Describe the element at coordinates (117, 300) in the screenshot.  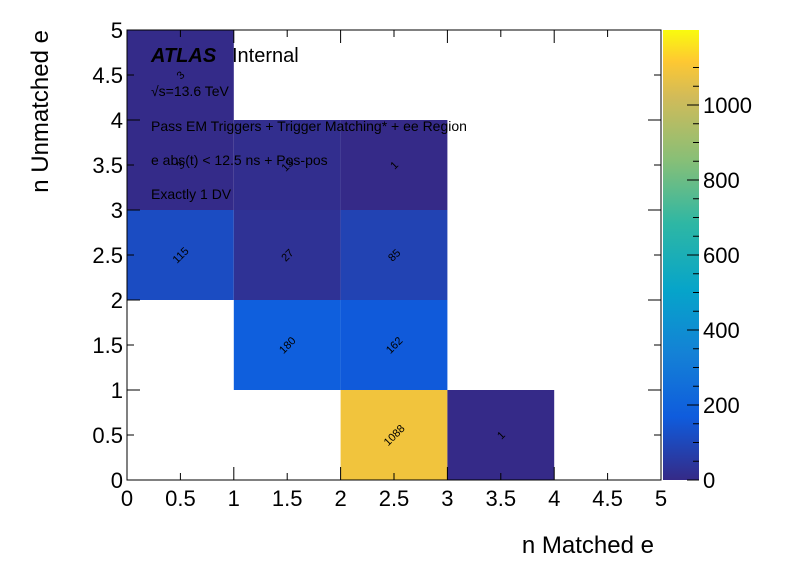
I see `y-tick-label: 2` at that location.